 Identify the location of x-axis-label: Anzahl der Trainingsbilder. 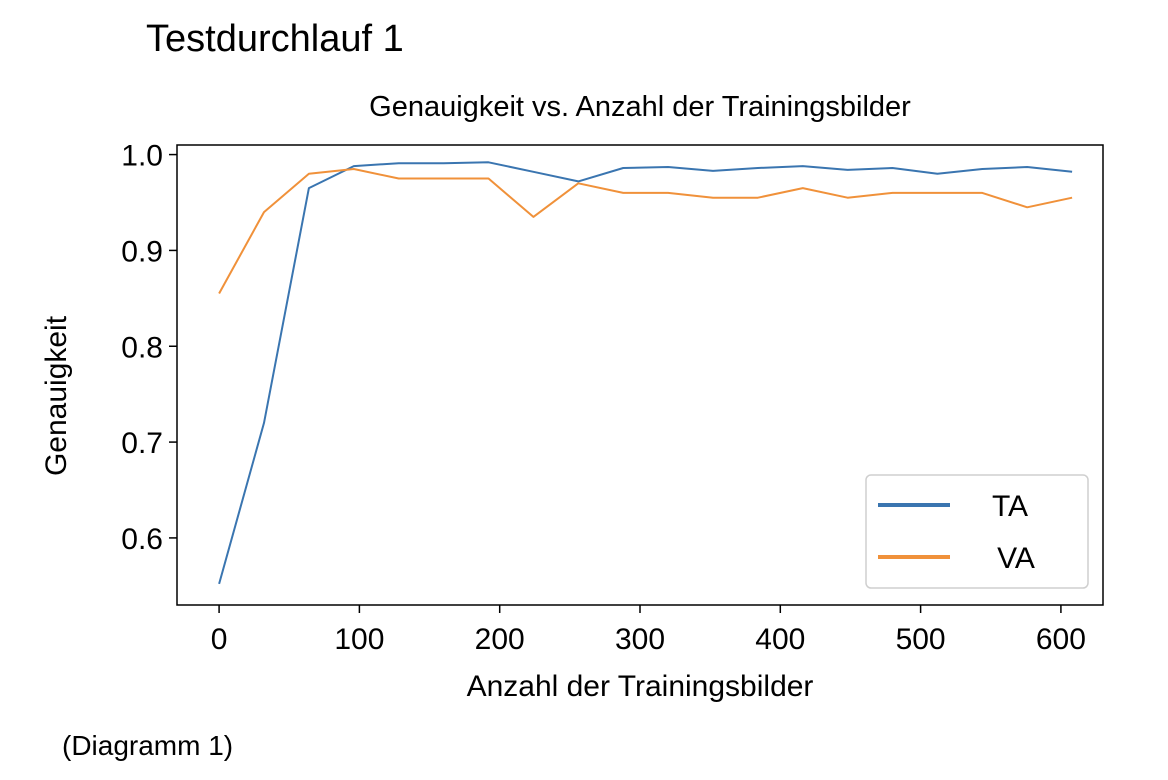
(640, 686).